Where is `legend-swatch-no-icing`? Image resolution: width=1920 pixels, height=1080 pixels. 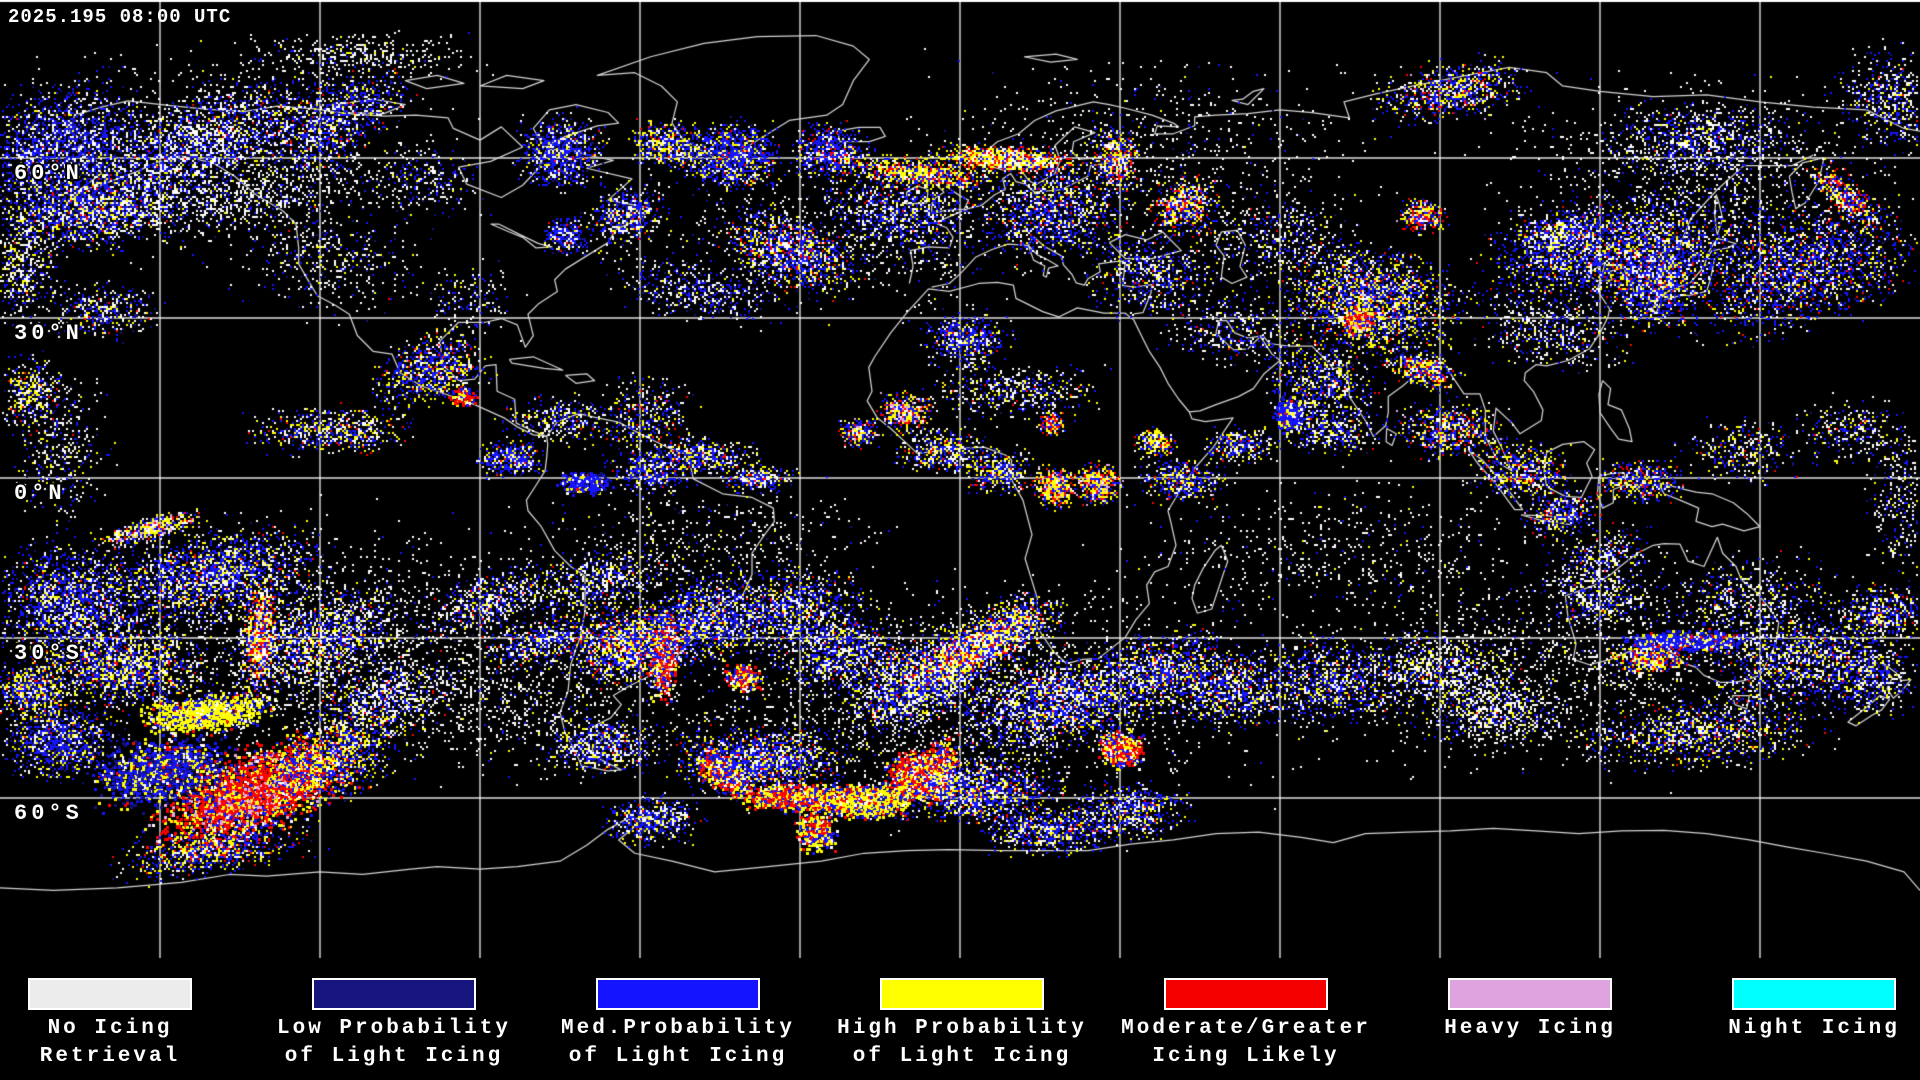 legend-swatch-no-icing is located at coordinates (110, 994).